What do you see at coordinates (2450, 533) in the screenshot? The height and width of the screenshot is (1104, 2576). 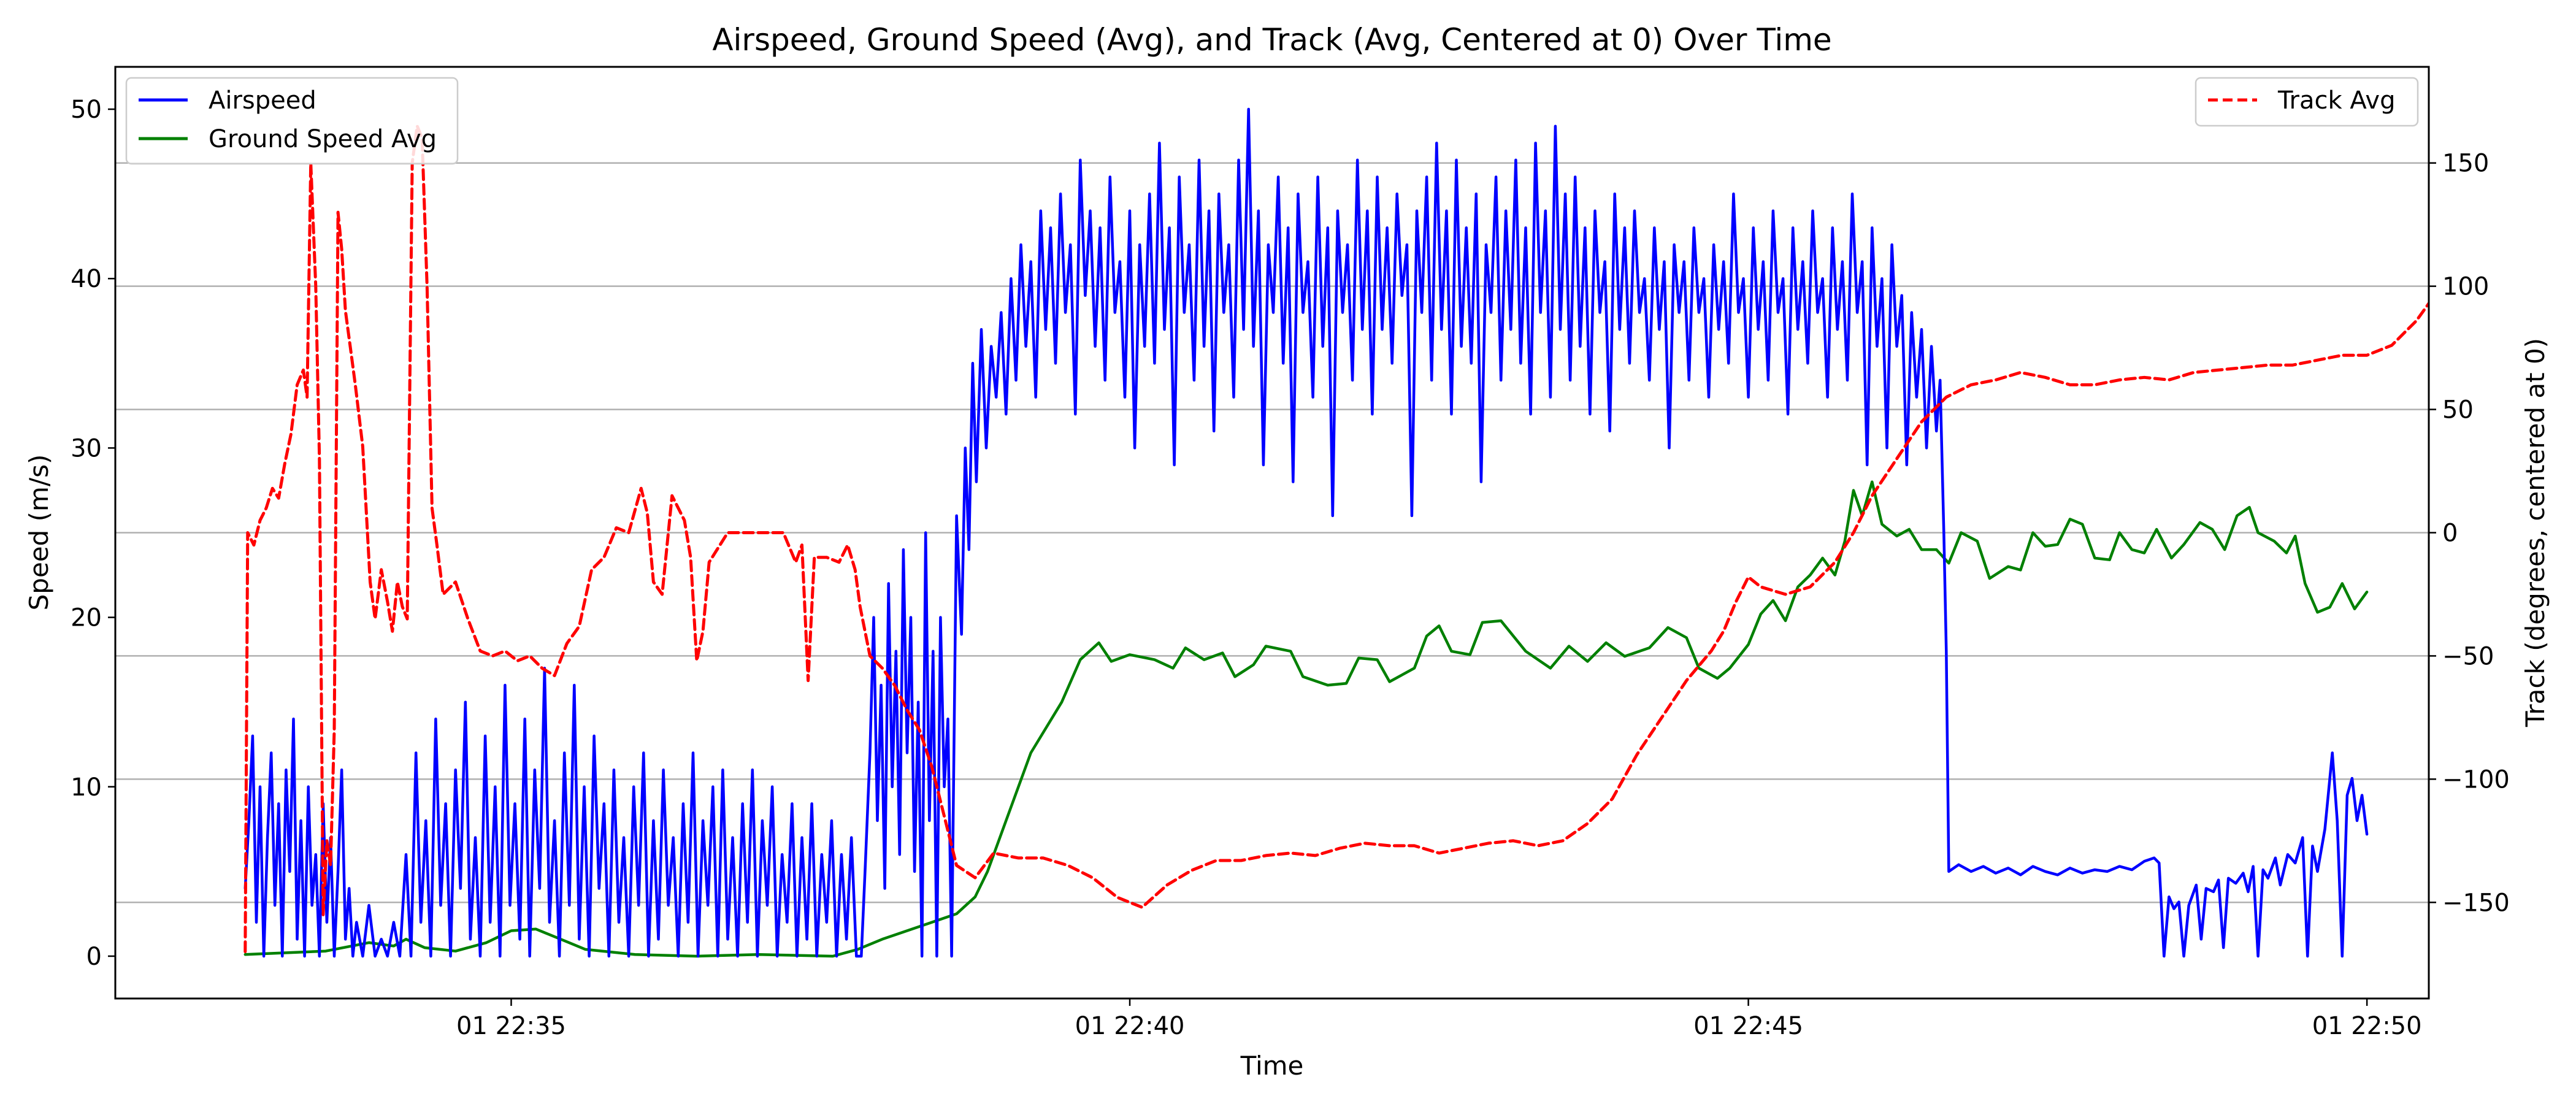 I see `y2-tick-label: 0` at bounding box center [2450, 533].